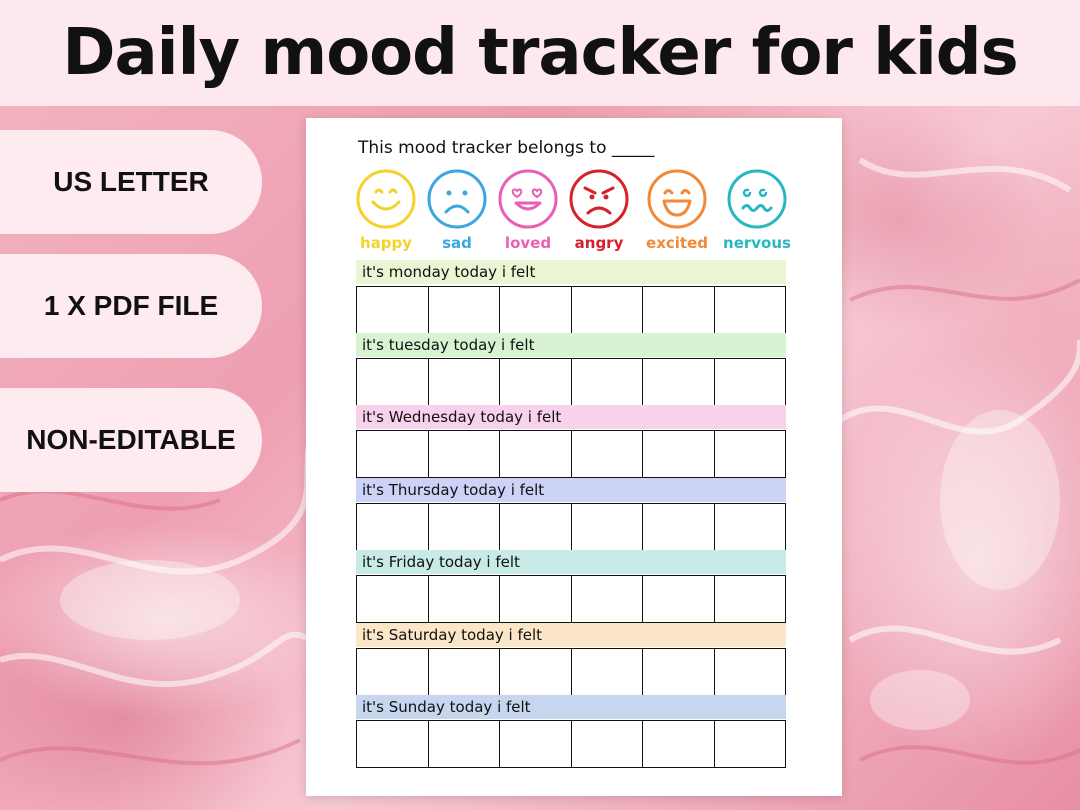  I want to click on feature-badge-pdf-file: 1 X PDF FILE, so click(131, 306).